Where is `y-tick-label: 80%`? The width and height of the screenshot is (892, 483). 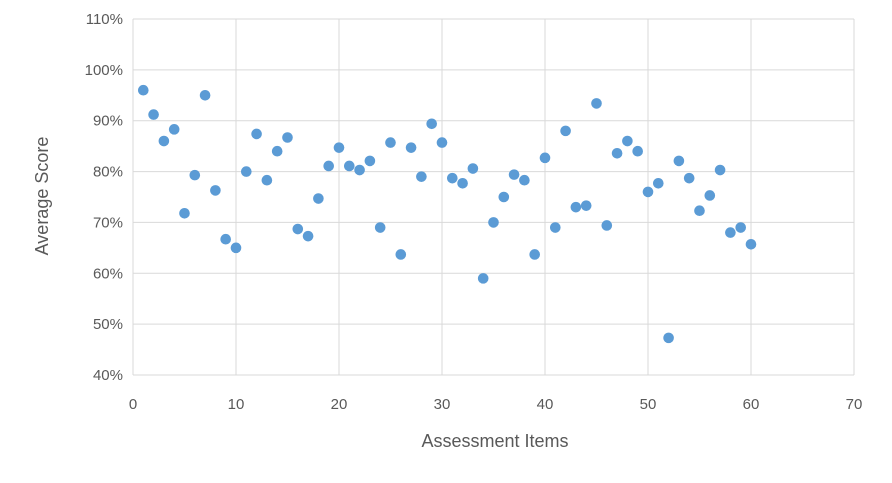 y-tick-label: 80% is located at coordinates (108, 172).